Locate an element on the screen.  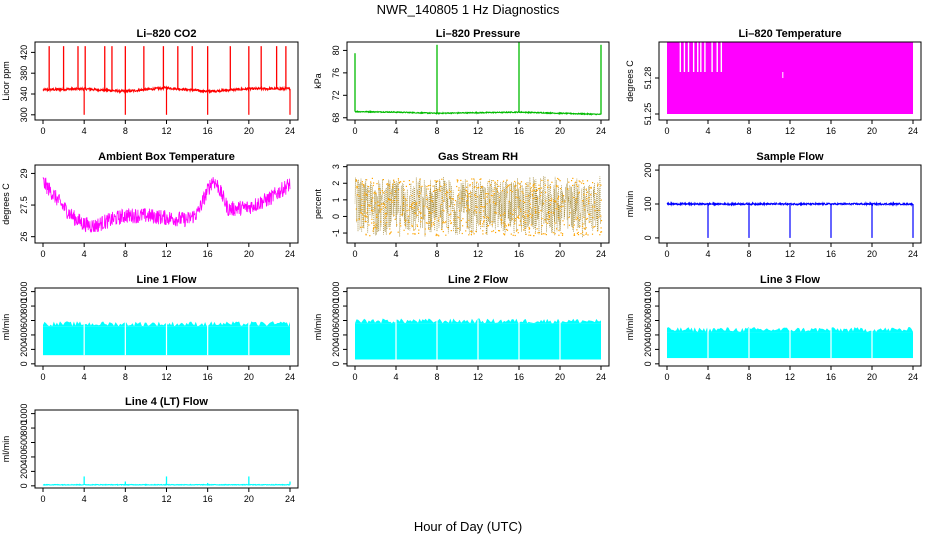
series-line2 is located at coordinates (478, 339).